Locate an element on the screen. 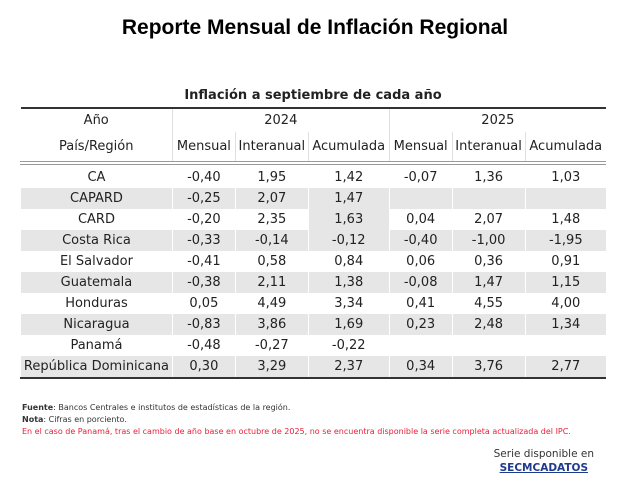  series-availability: Serie disponible en SECMCADATOS is located at coordinates (544, 461).